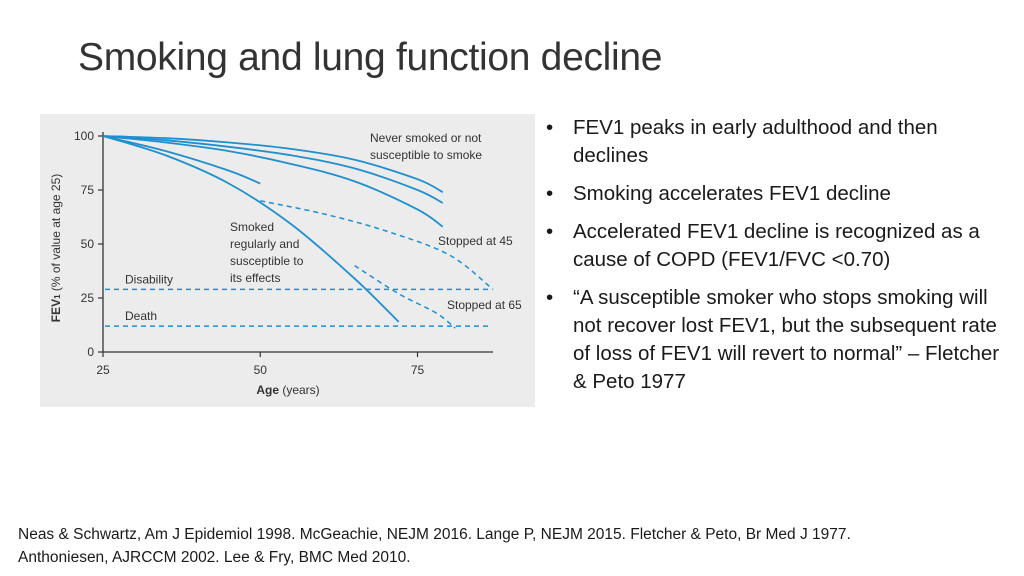 The image size is (1024, 576). I want to click on annotation-label: regularly and, so click(264, 244).